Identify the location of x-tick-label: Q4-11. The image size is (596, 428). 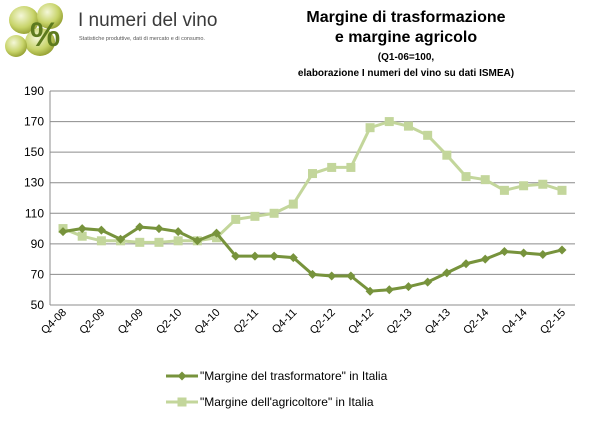
(285, 322).